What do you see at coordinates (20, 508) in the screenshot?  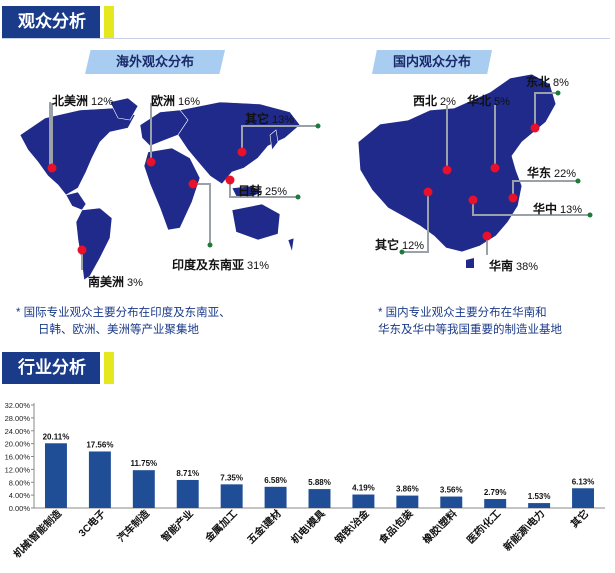 I see `y-tick-label: 0.00%` at bounding box center [20, 508].